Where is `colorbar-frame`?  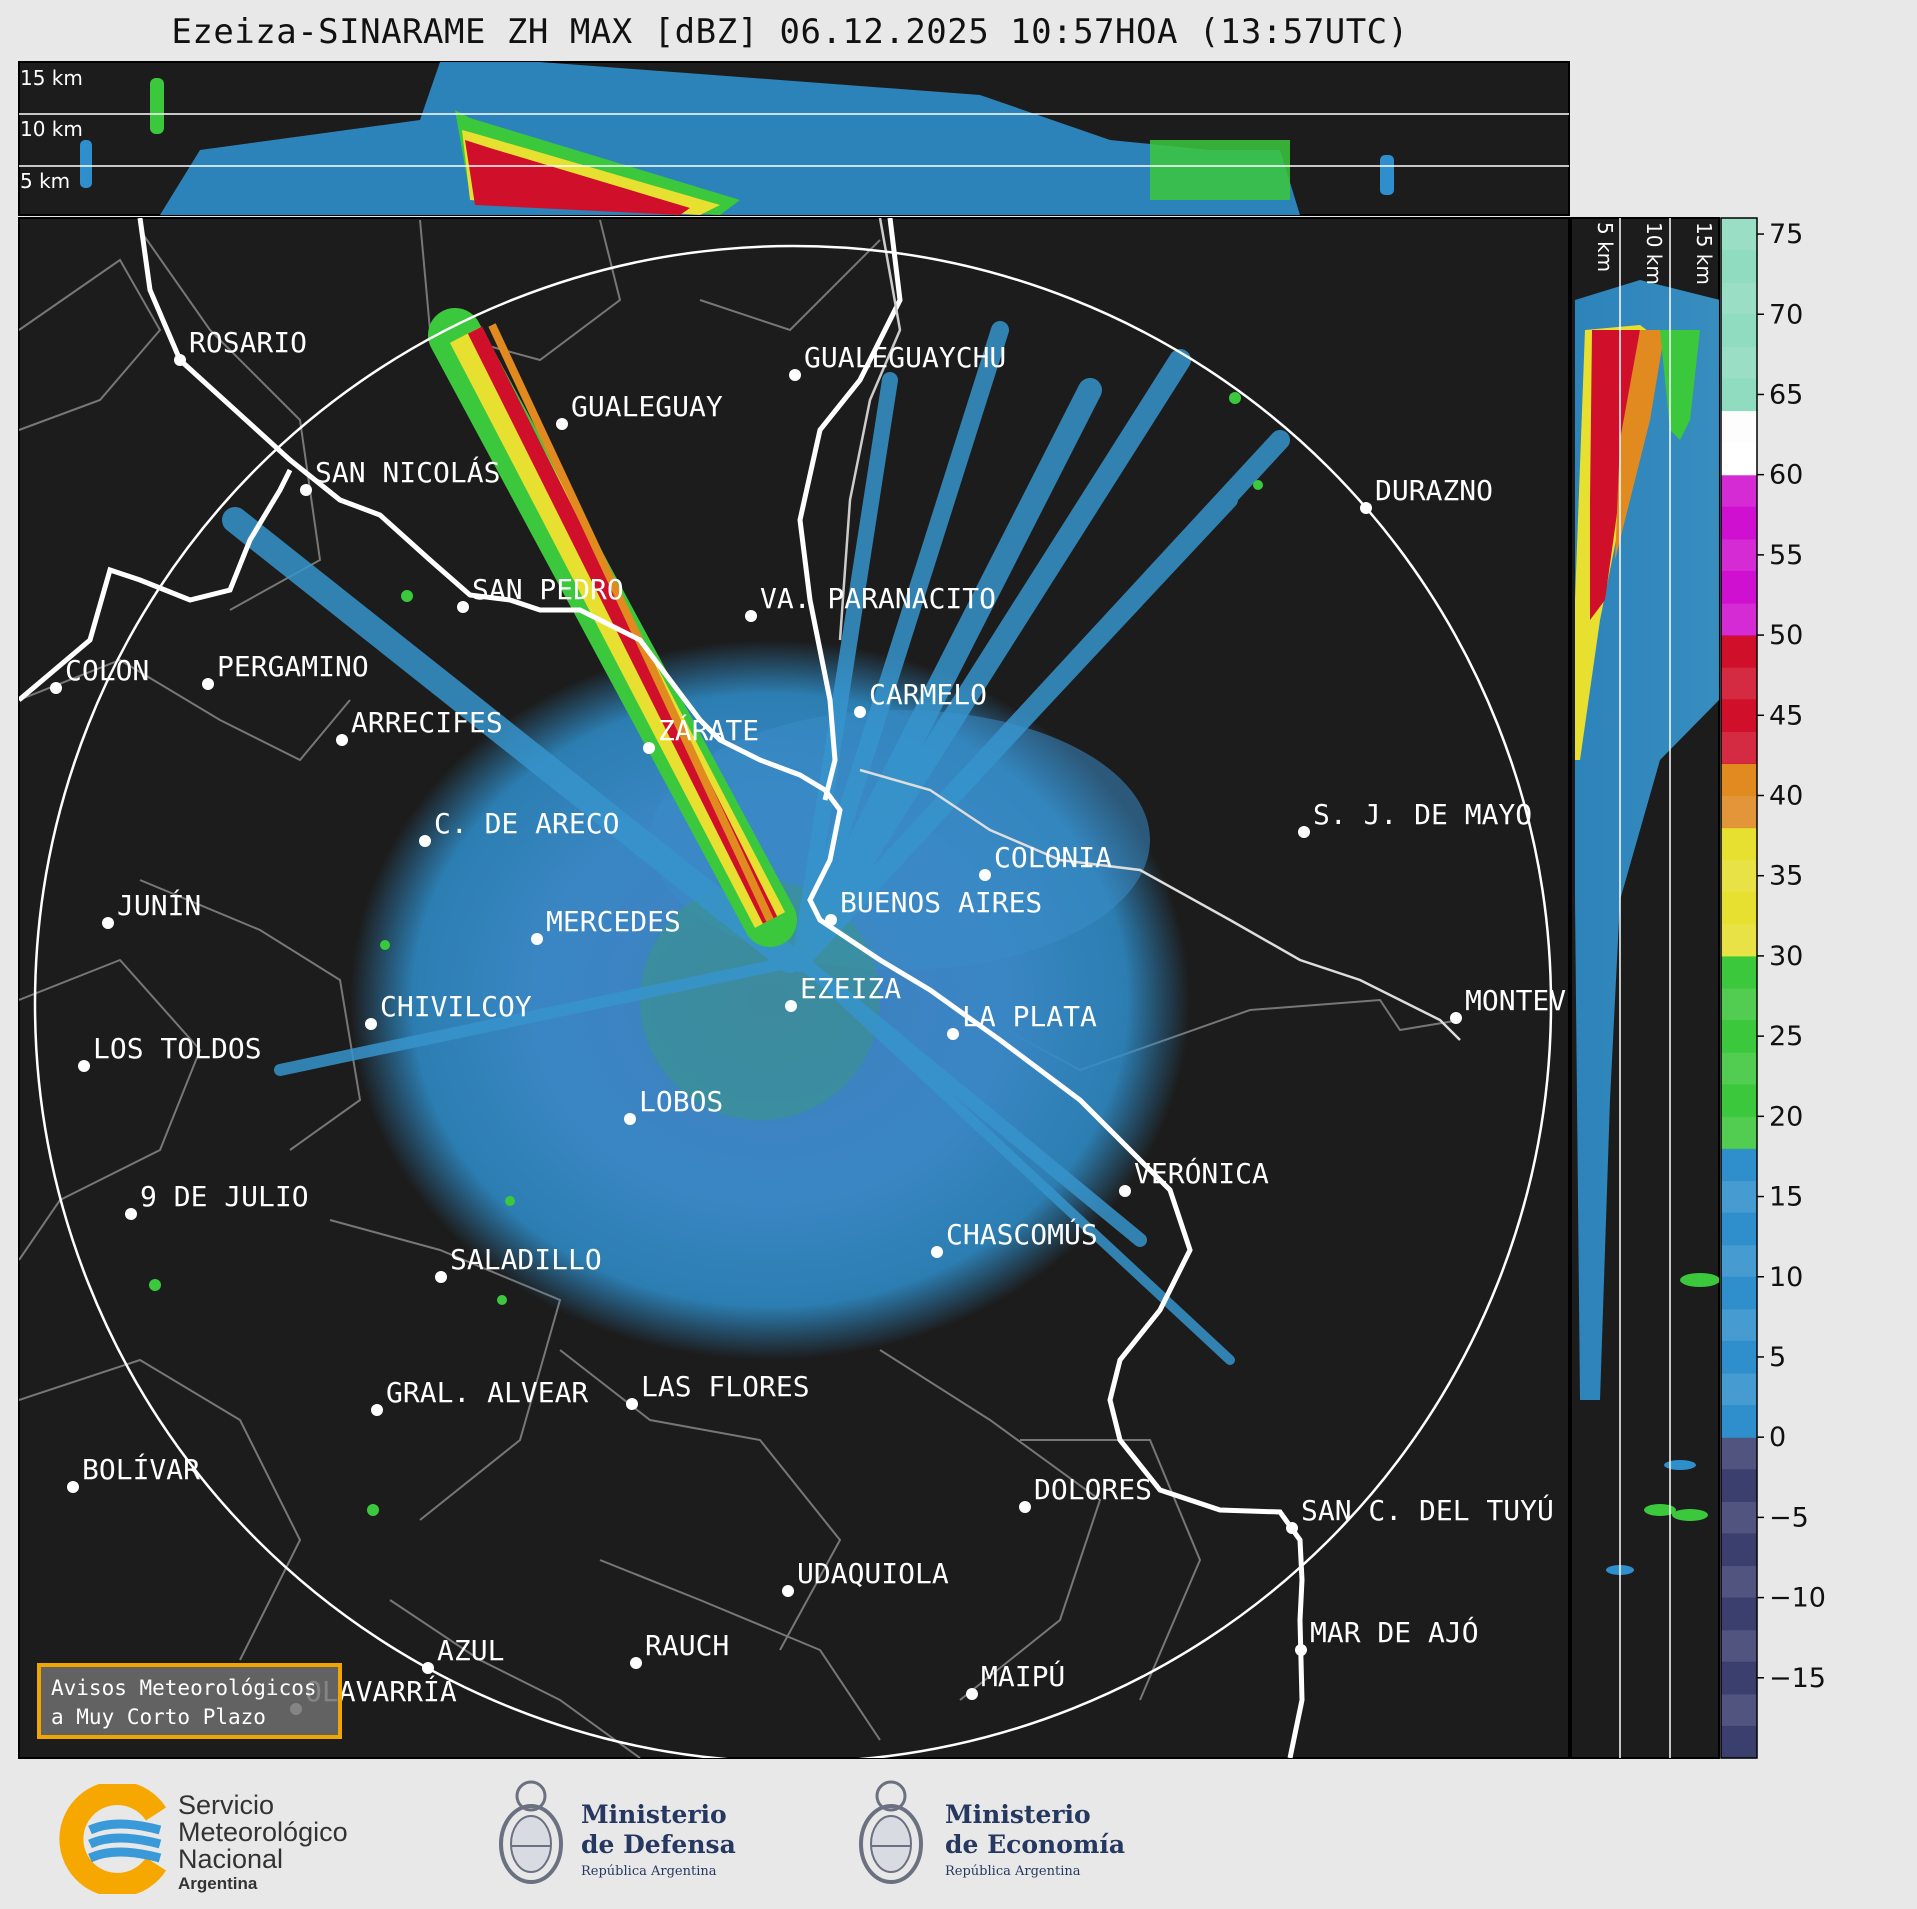
colorbar-frame is located at coordinates (1739, 988).